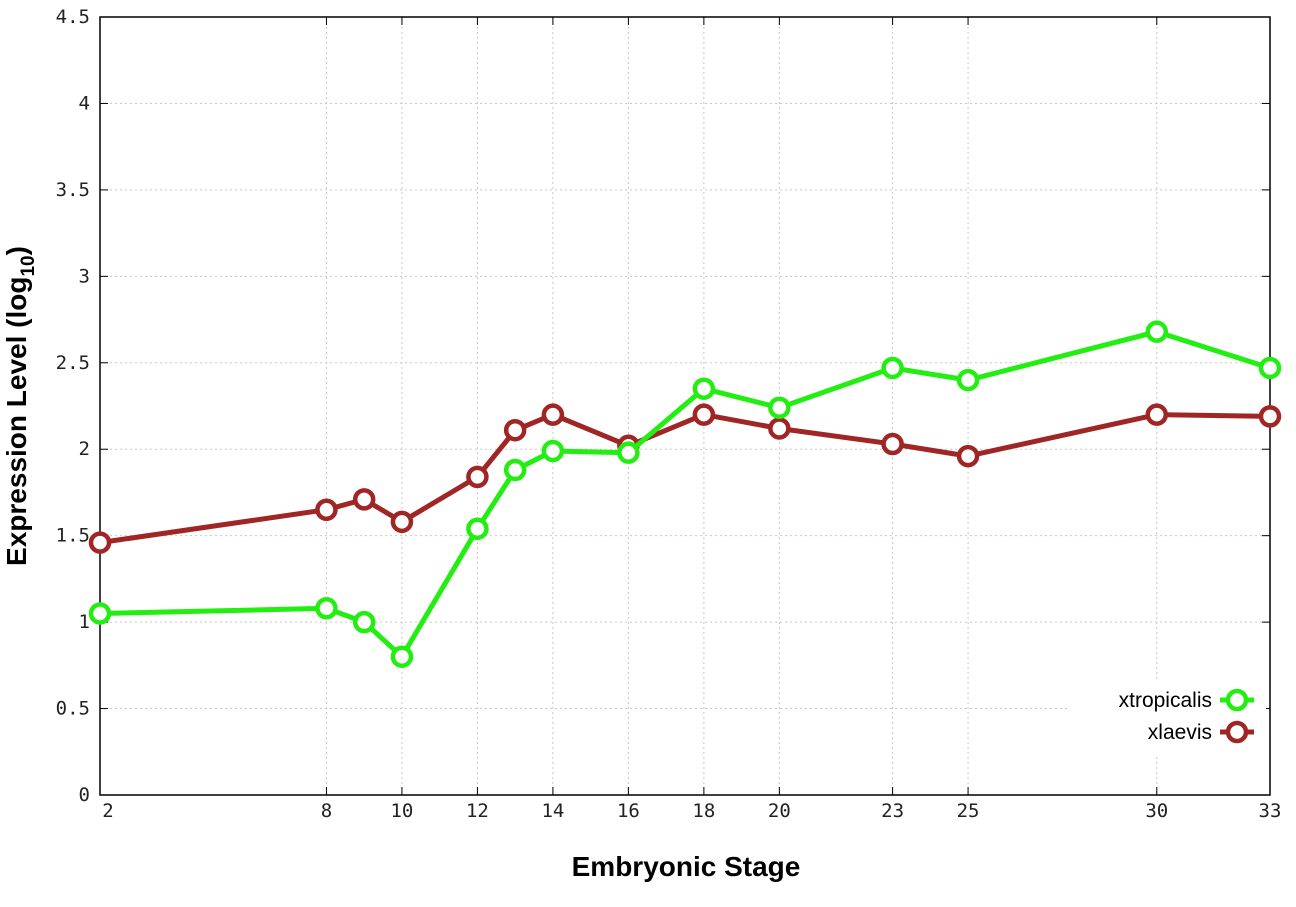 This screenshot has height=907, width=1296. Describe the element at coordinates (84, 622) in the screenshot. I see `y-tick-label: 1` at that location.